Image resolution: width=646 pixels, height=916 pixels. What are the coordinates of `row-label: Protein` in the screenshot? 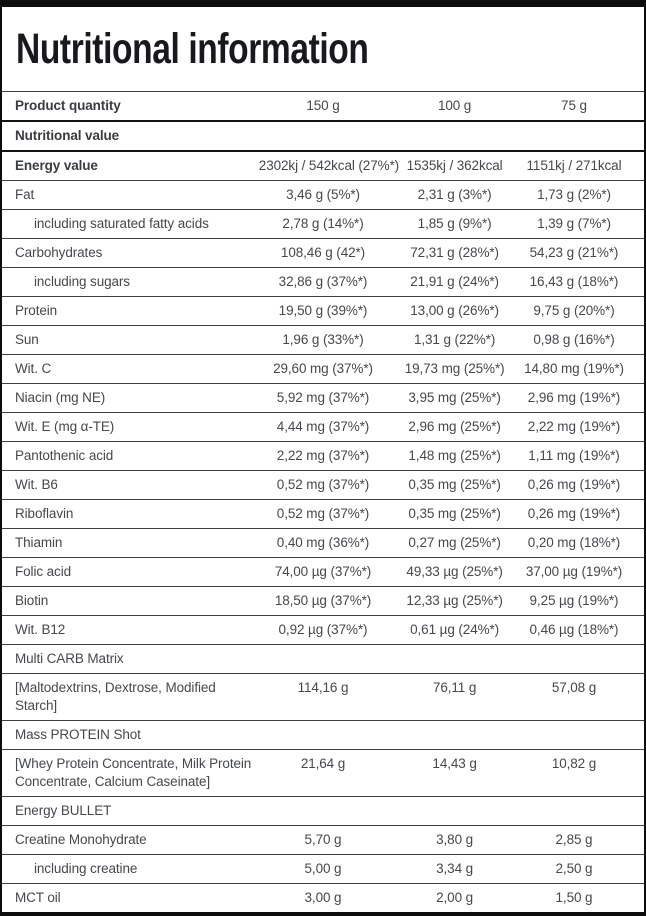 It's located at (36, 310).